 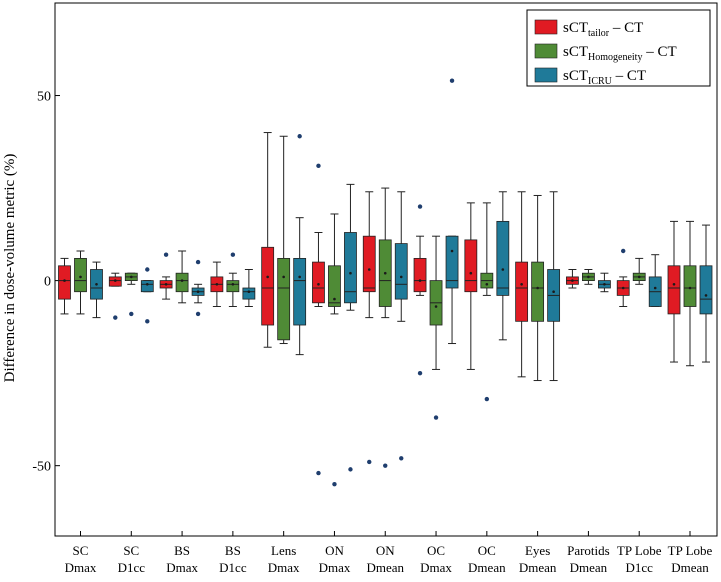 What do you see at coordinates (599, 33) in the screenshot?
I see `legend-sub: tailor` at bounding box center [599, 33].